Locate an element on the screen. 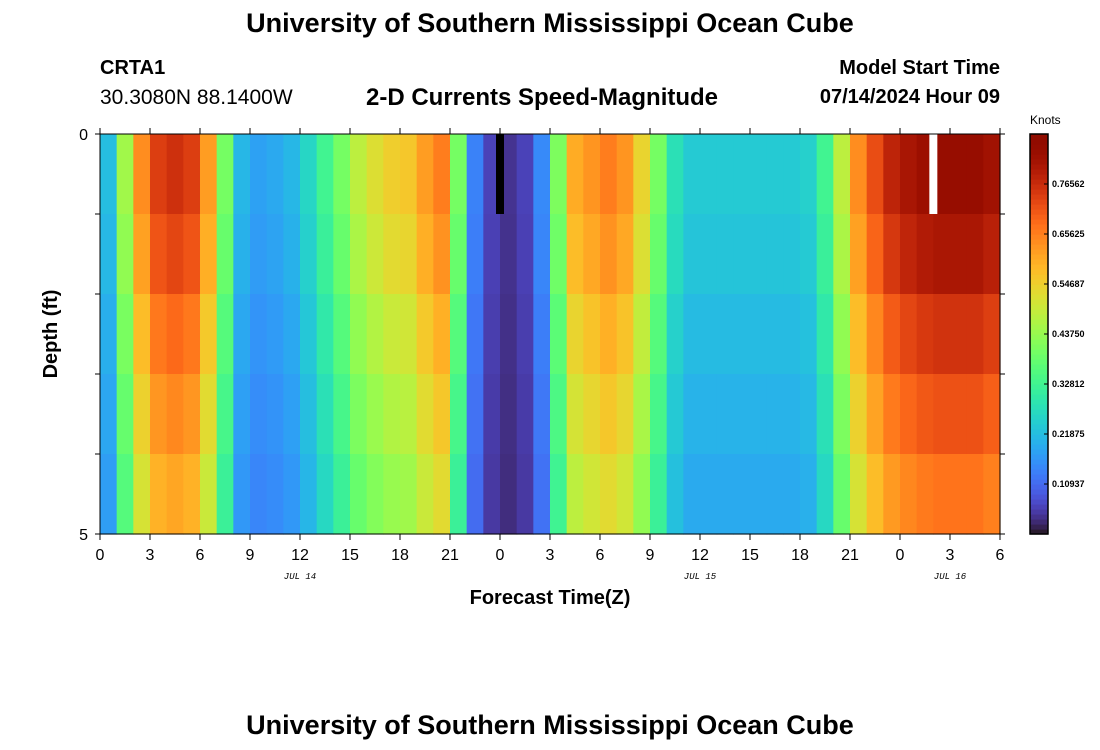 The width and height of the screenshot is (1100, 750). chart-subtitle: 2-D Currents Speed-Magnitude is located at coordinates (542, 97).